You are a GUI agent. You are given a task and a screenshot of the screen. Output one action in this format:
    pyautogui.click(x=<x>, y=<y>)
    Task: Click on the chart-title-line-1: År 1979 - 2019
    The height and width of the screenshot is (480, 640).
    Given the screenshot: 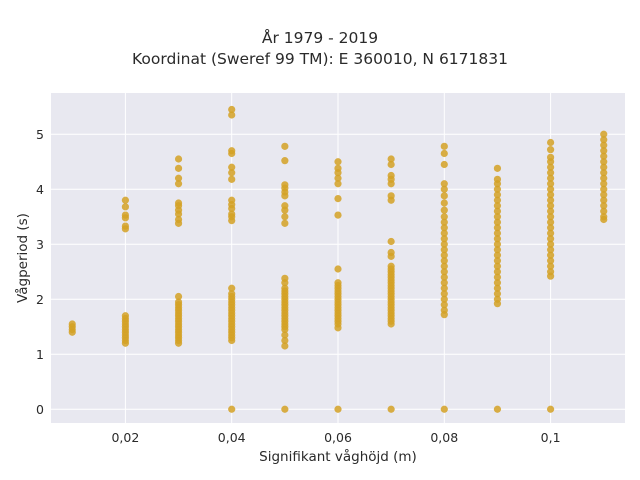 What is the action you would take?
    pyautogui.click(x=320, y=38)
    